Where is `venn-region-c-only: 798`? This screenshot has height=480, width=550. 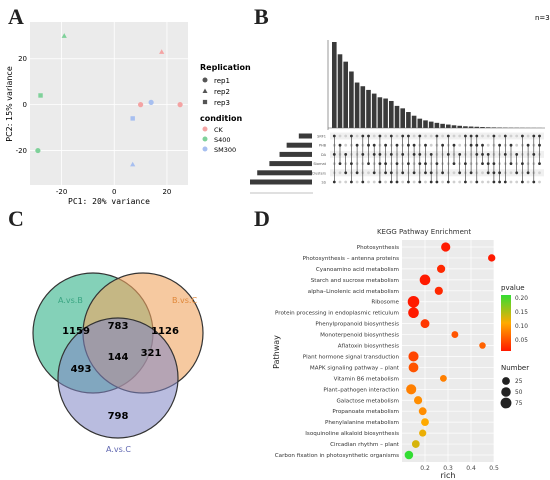 venn-region-c-only: 798 is located at coordinates (118, 416).